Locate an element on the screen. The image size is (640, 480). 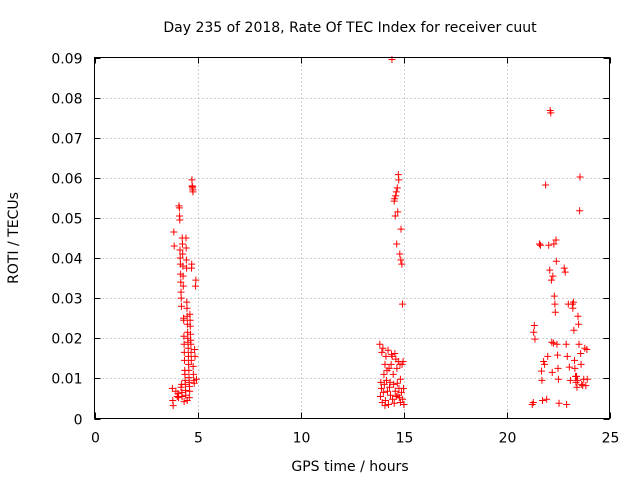
y-tick-label: 0 is located at coordinates (78, 421).